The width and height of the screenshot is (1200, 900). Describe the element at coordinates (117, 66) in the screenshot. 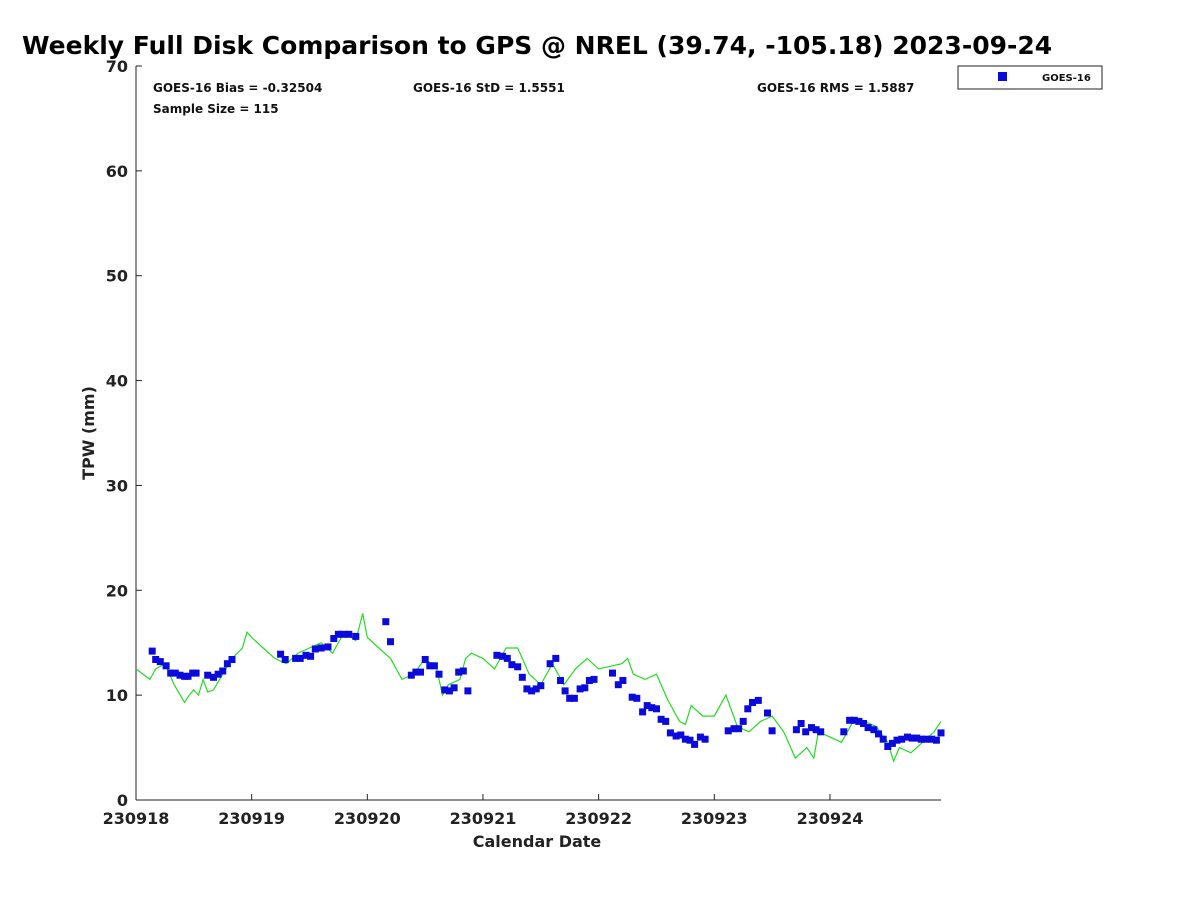

I see `y-tick-label: 70` at that location.